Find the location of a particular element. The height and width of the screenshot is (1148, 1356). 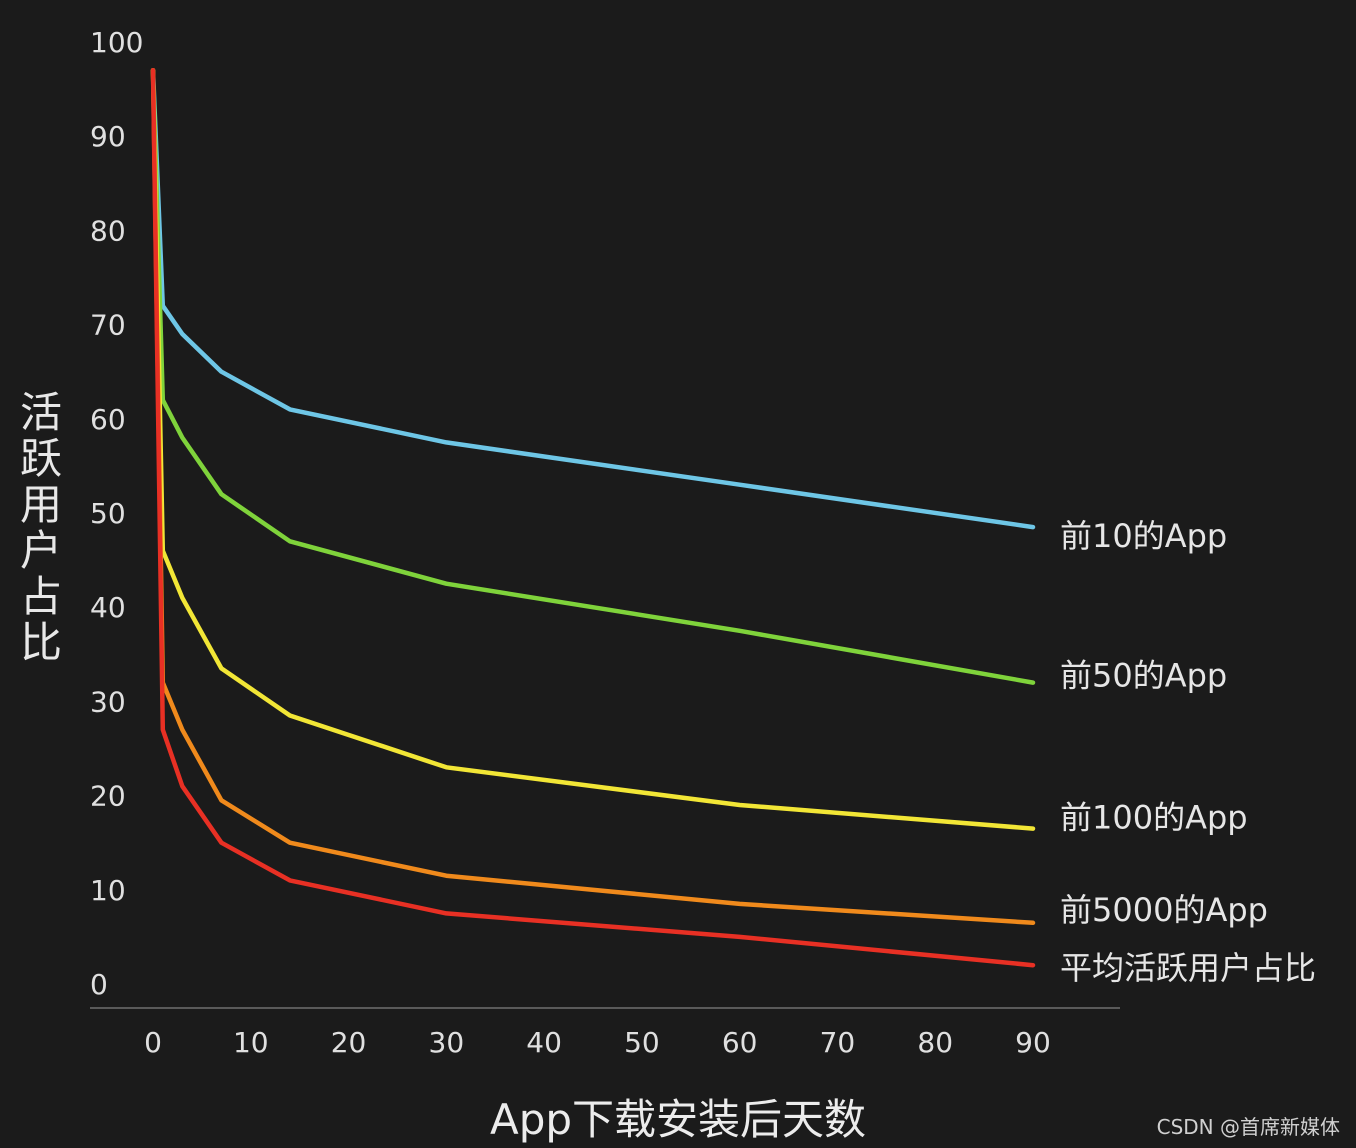

x-tick-label: 20 is located at coordinates (349, 1042).